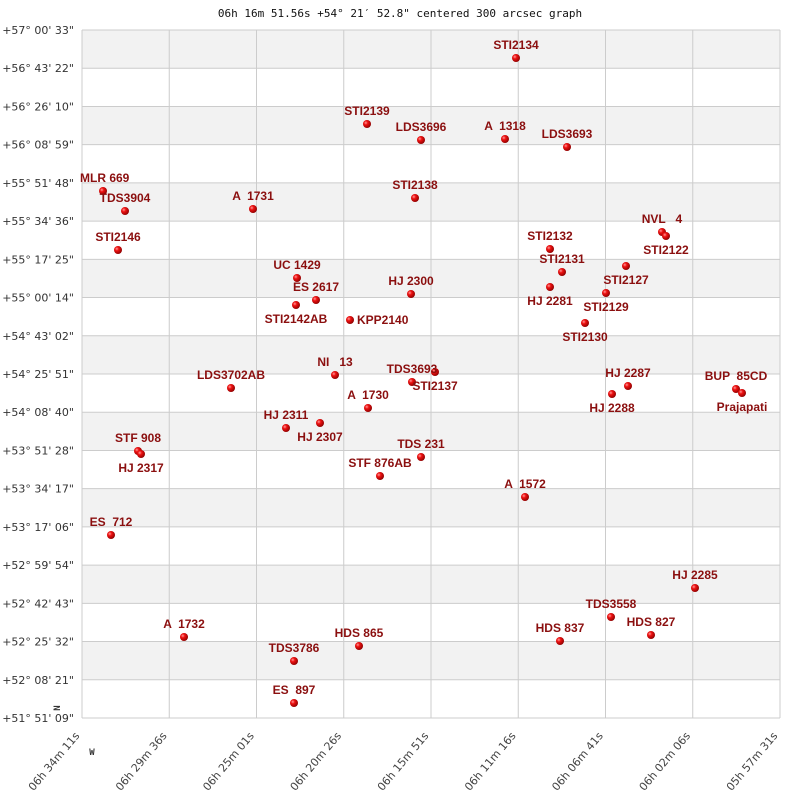 The image size is (800, 800). Describe the element at coordinates (118, 237) in the screenshot. I see `star-label: STI2146` at that location.